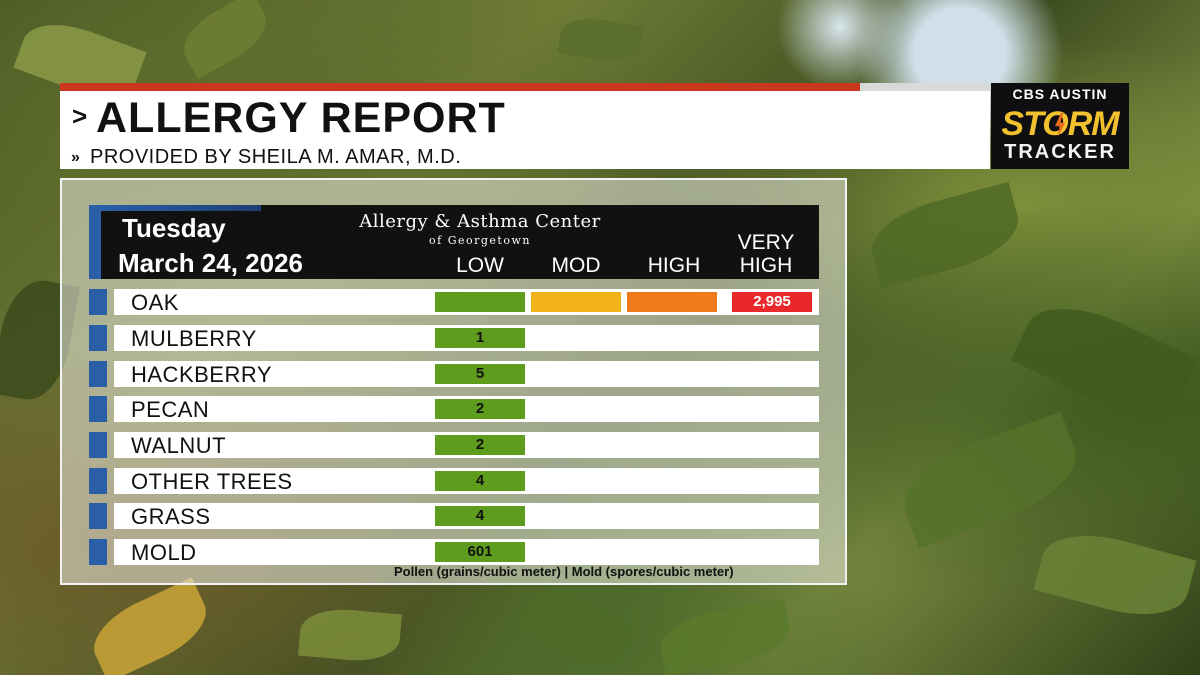 The image size is (1200, 675). What do you see at coordinates (170, 409) in the screenshot?
I see `row-label: PECAN` at bounding box center [170, 409].